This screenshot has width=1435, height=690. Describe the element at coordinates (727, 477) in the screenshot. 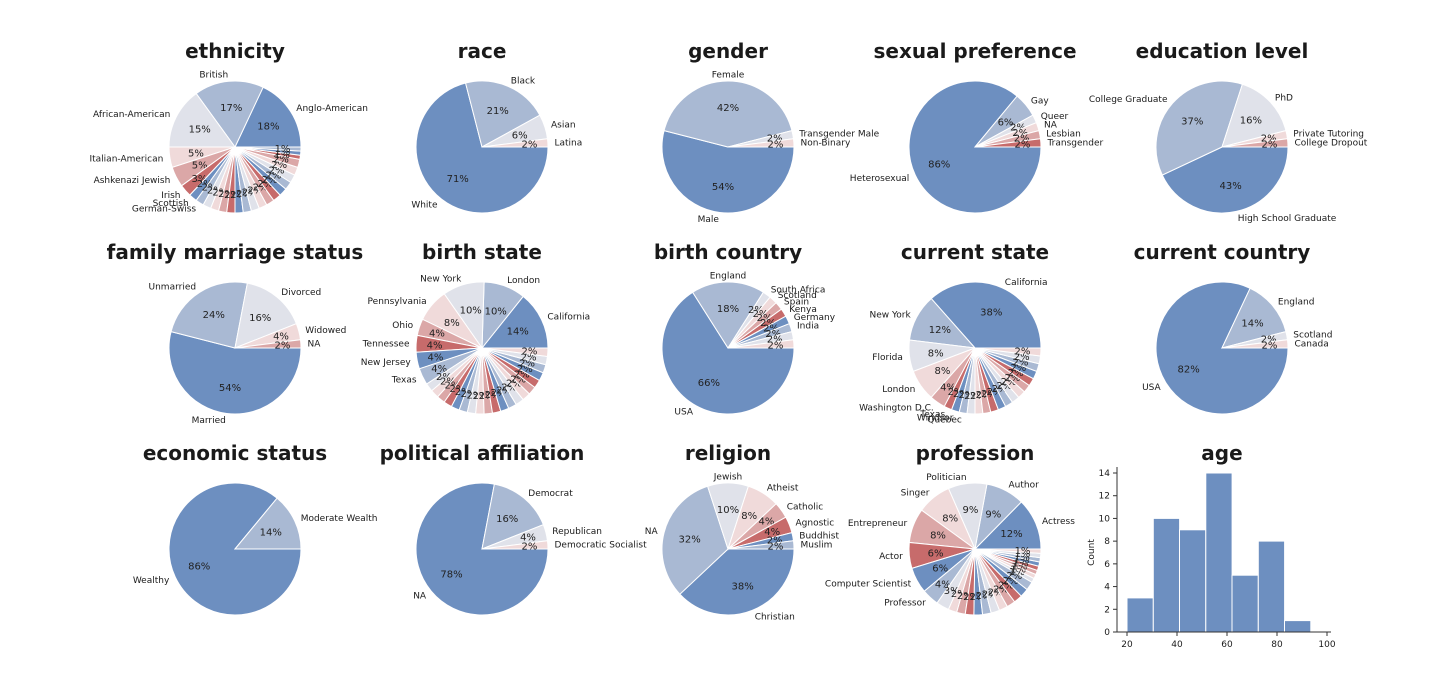

I see `pie-category-label: Jewish` at that location.